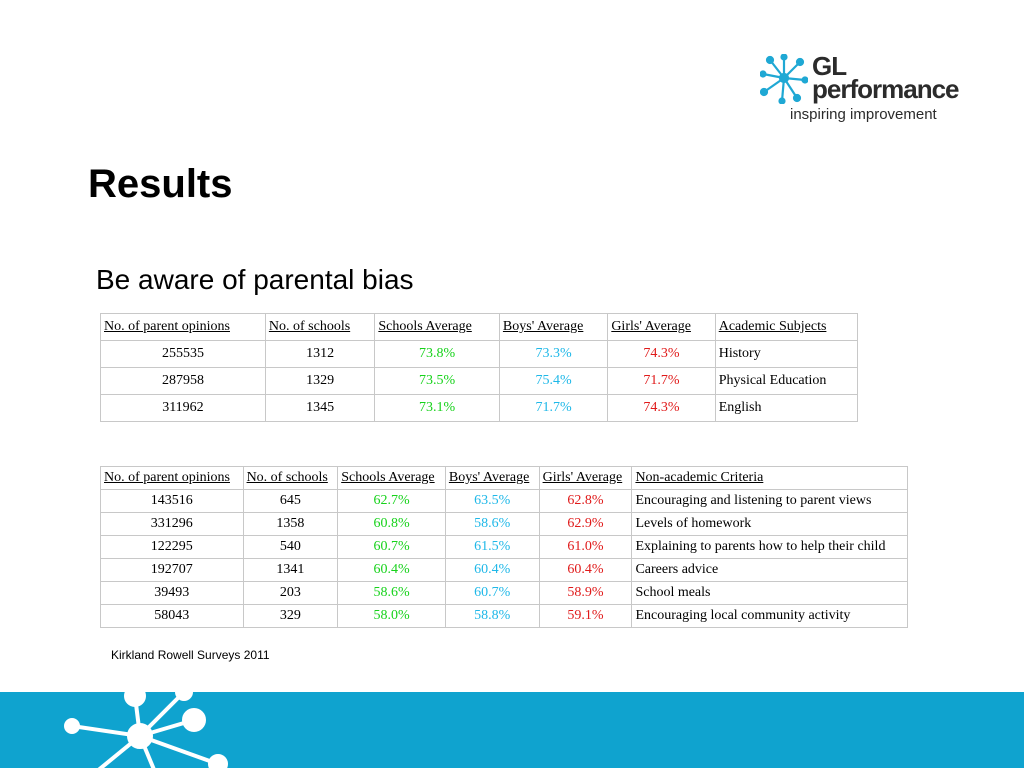  I want to click on boys-average-cell: 60.7%, so click(492, 593).